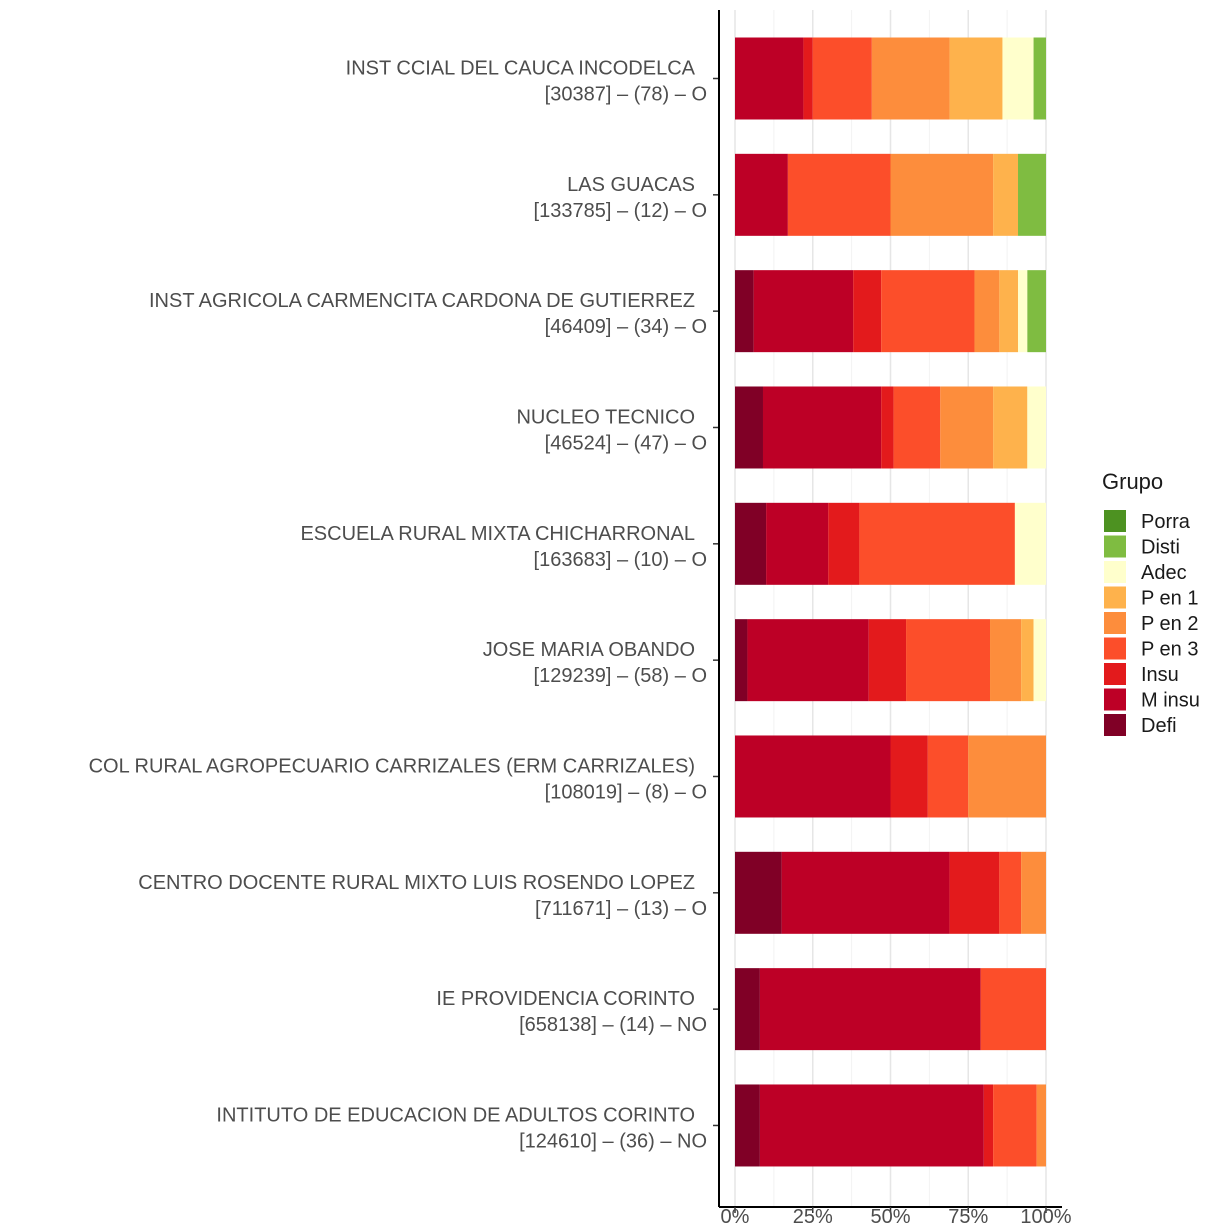 The height and width of the screenshot is (1227, 1226). What do you see at coordinates (1166, 522) in the screenshot?
I see `legend-label: Porra` at bounding box center [1166, 522].